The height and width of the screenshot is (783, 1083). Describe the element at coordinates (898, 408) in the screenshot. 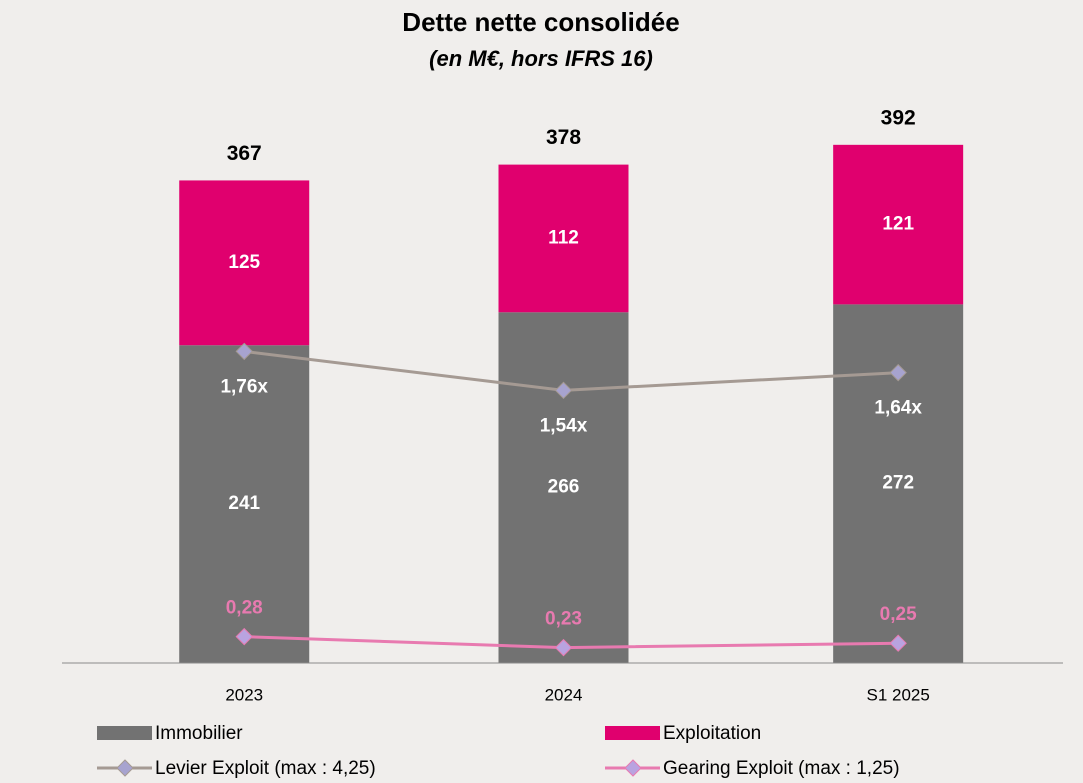

I see `line-label: 1,64x` at that location.